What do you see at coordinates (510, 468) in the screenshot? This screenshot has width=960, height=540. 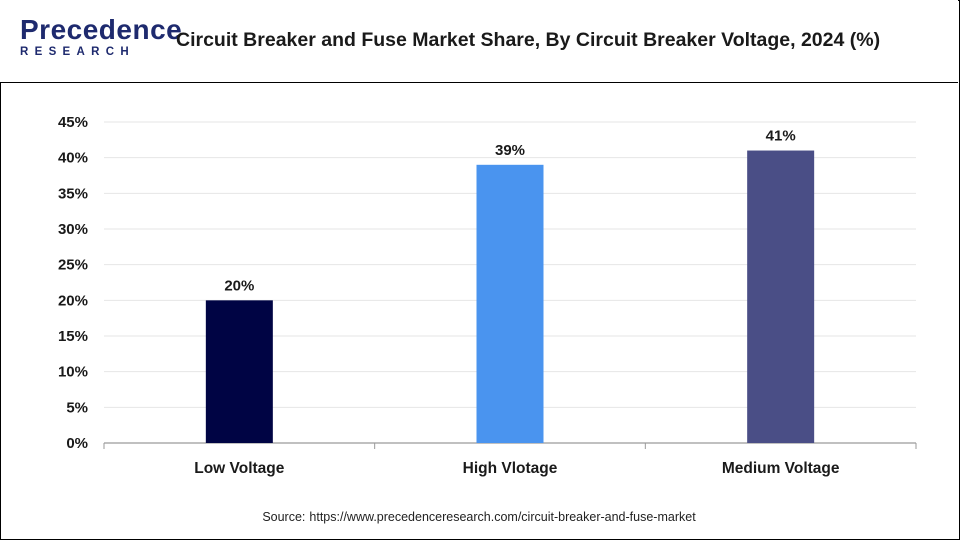 I see `x-tick-label: High Vlotage` at bounding box center [510, 468].